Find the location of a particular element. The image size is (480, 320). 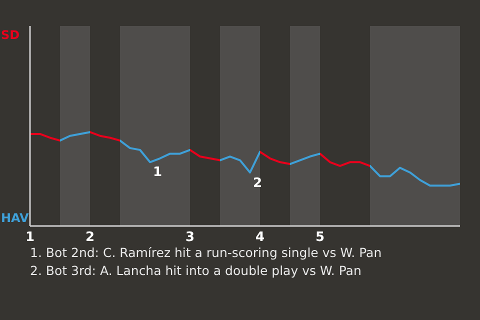

text: HAV is located at coordinates (15, 218).